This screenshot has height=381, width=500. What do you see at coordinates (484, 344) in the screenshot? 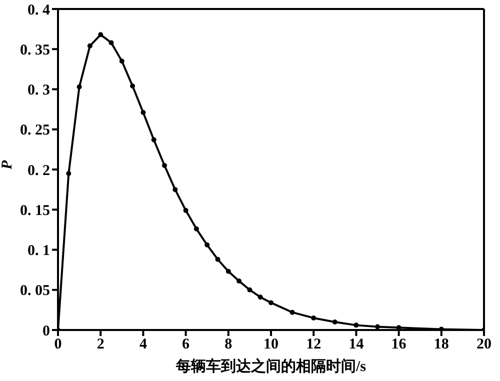
I see `x-tick-label: 20` at bounding box center [484, 344].